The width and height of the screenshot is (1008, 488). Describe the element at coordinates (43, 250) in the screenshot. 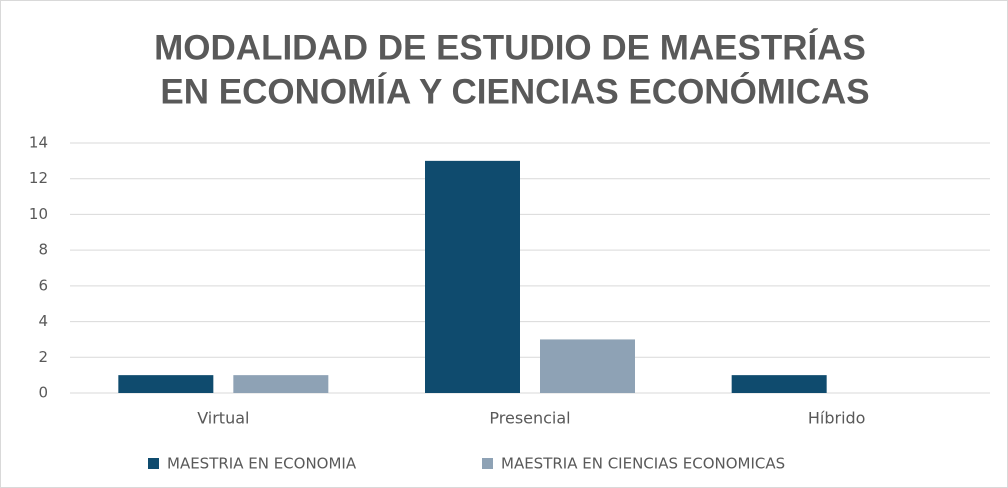

I see `y-tick-label: 8` at that location.